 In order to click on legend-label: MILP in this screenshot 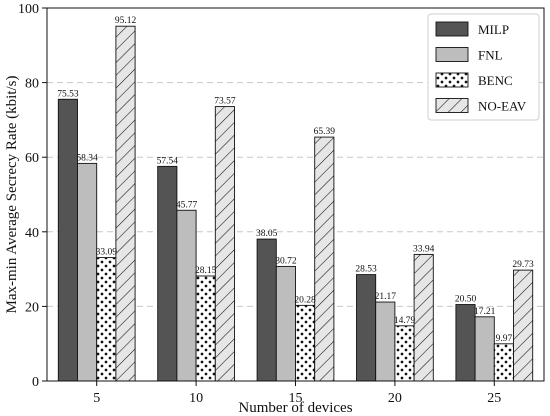, I will do `click(493, 29)`.